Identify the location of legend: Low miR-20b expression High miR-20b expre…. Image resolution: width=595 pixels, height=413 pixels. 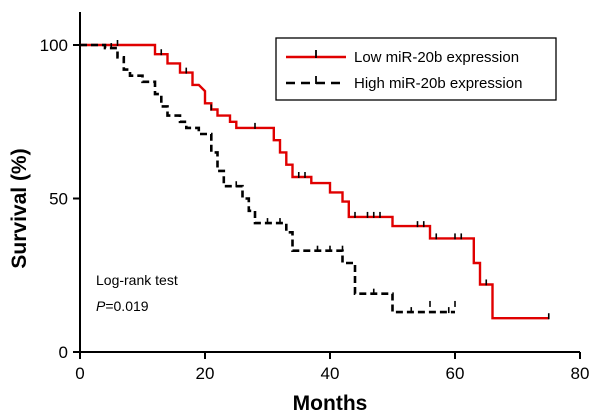
(416, 69).